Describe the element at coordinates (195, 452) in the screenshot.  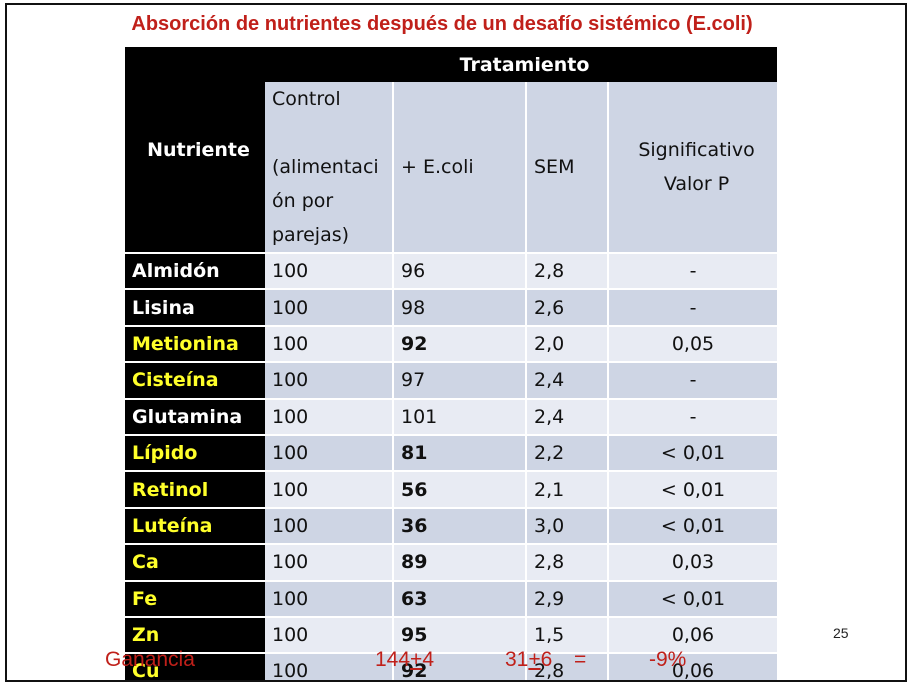
I see `nutrient-name: Lípido` at that location.